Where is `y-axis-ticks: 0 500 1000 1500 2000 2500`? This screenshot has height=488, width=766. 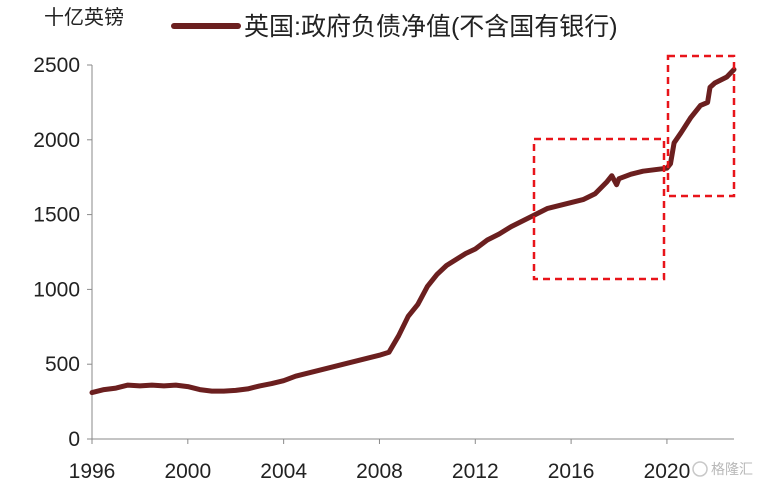 y-axis-ticks: 0 500 1000 1500 2000 2500 is located at coordinates (62, 252).